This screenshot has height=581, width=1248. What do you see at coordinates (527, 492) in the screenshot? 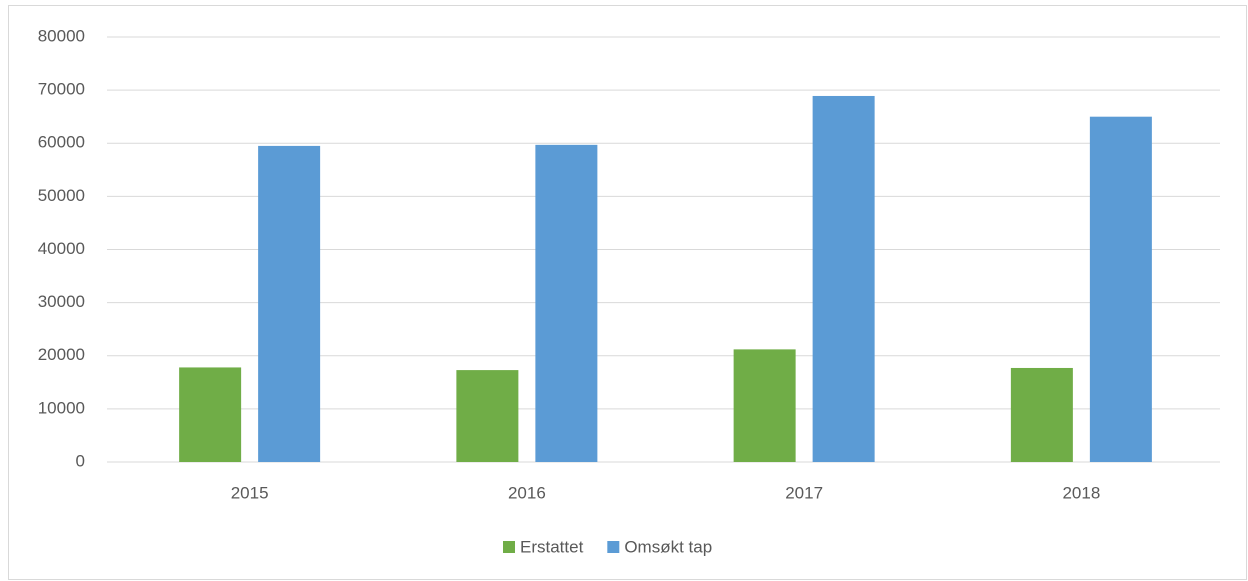
I see `x-tick-label: 2016` at bounding box center [527, 492].